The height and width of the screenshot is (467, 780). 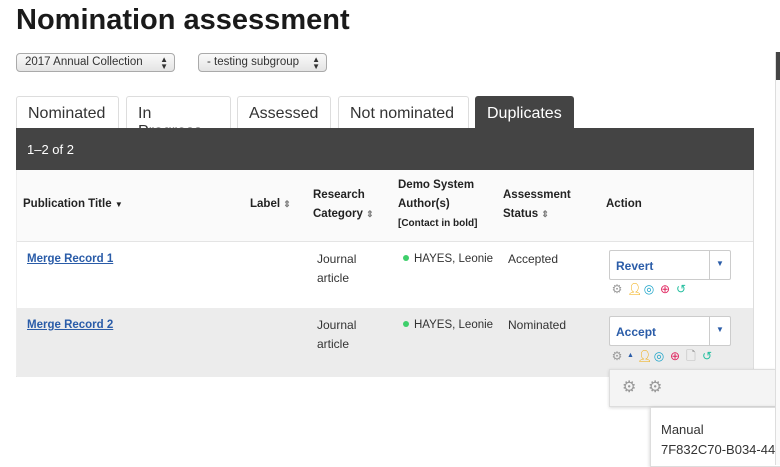 I want to click on document-icon: 🗋︎, so click(x=691, y=356).